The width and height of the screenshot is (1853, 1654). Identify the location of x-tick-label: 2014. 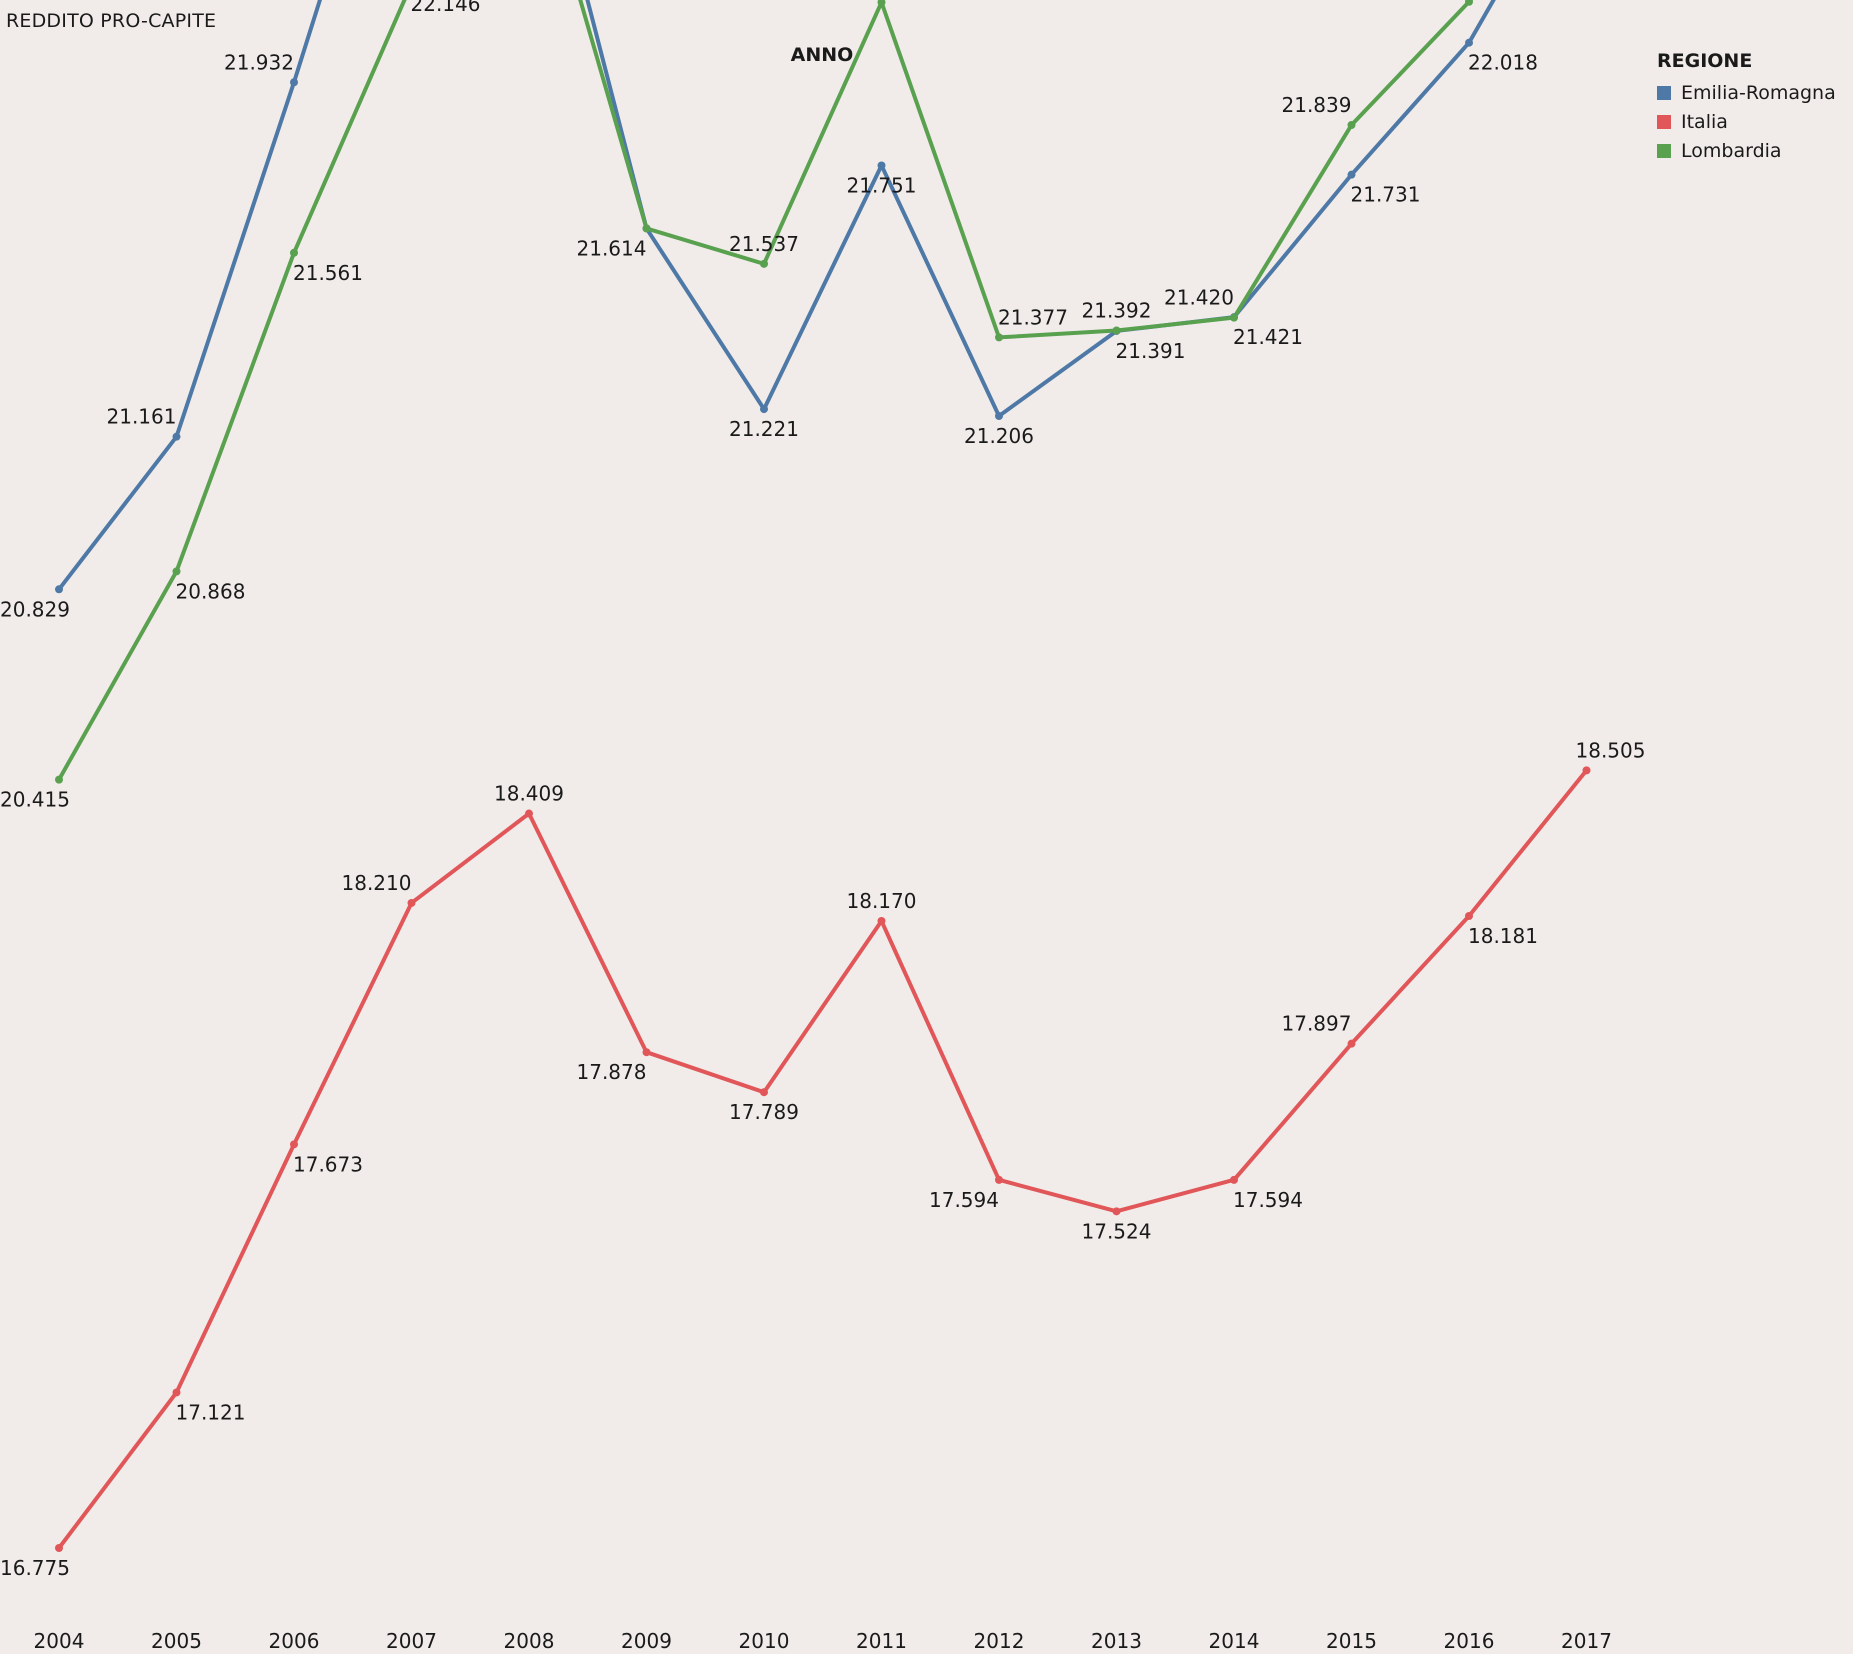
(1234, 1641).